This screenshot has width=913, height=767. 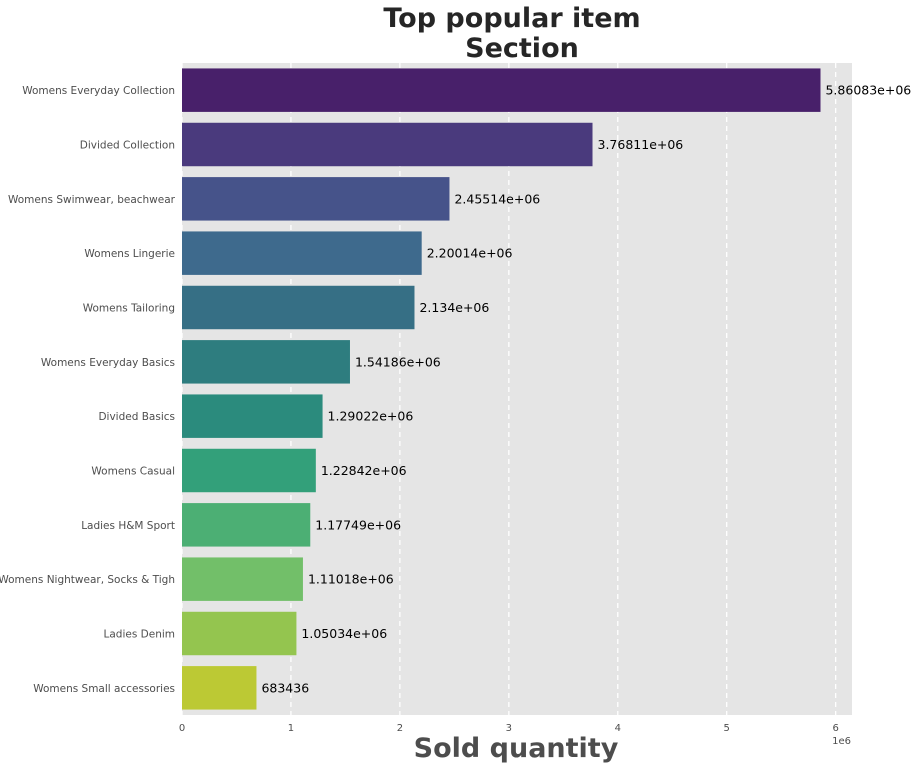 I want to click on data-label: 1.29022e+06, so click(x=371, y=416).